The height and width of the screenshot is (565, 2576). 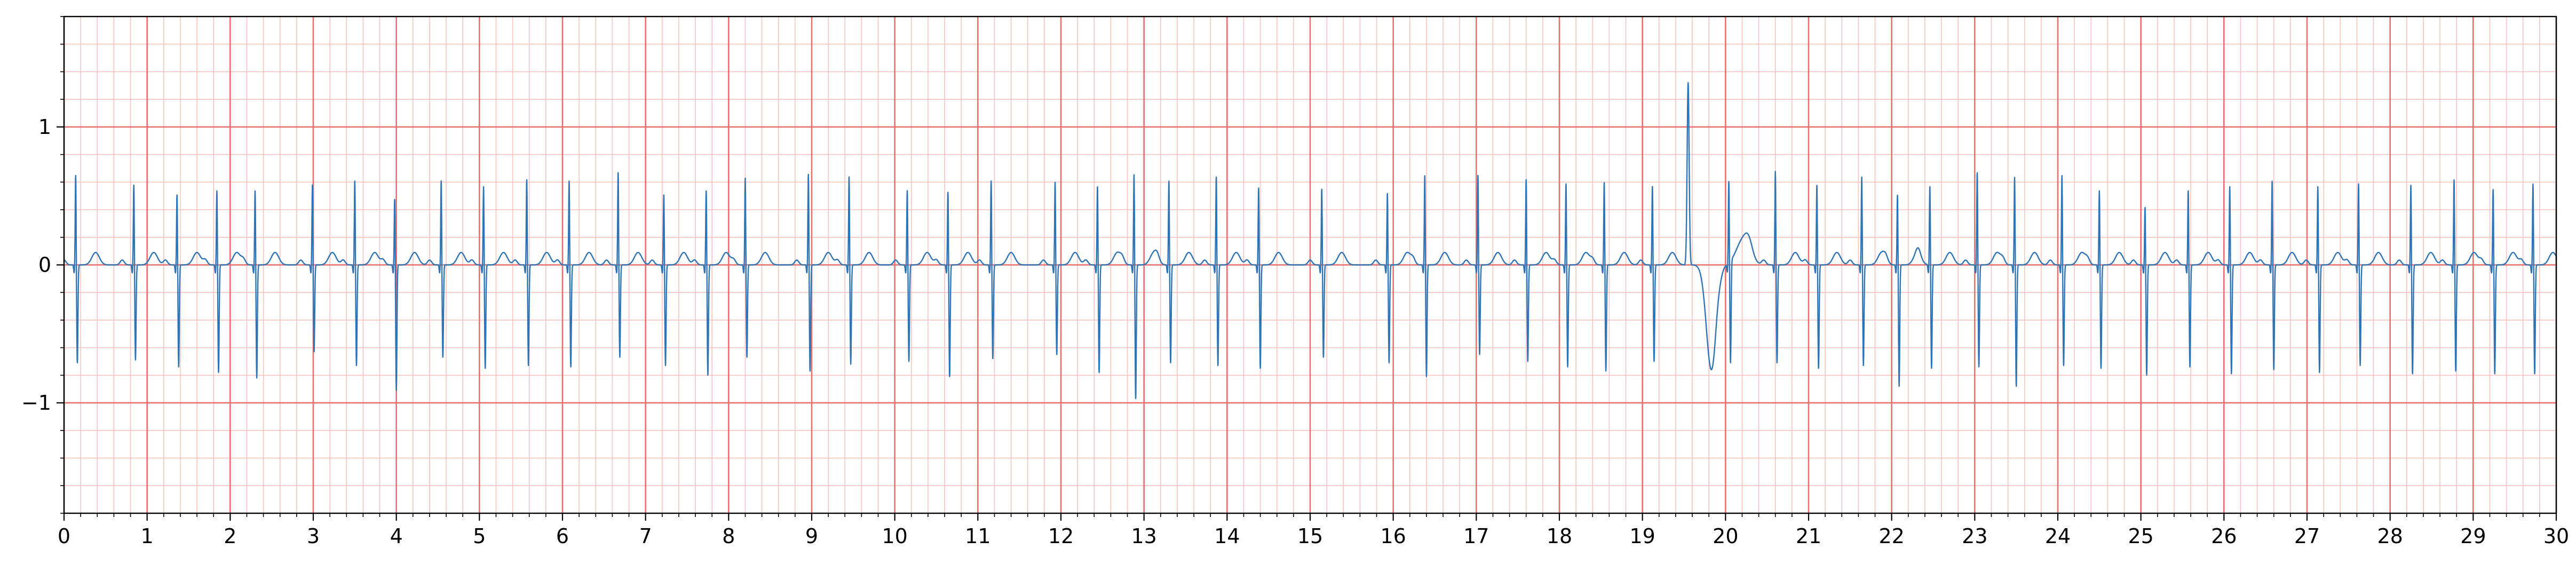 I want to click on x-tick-label: 18, so click(x=1559, y=536).